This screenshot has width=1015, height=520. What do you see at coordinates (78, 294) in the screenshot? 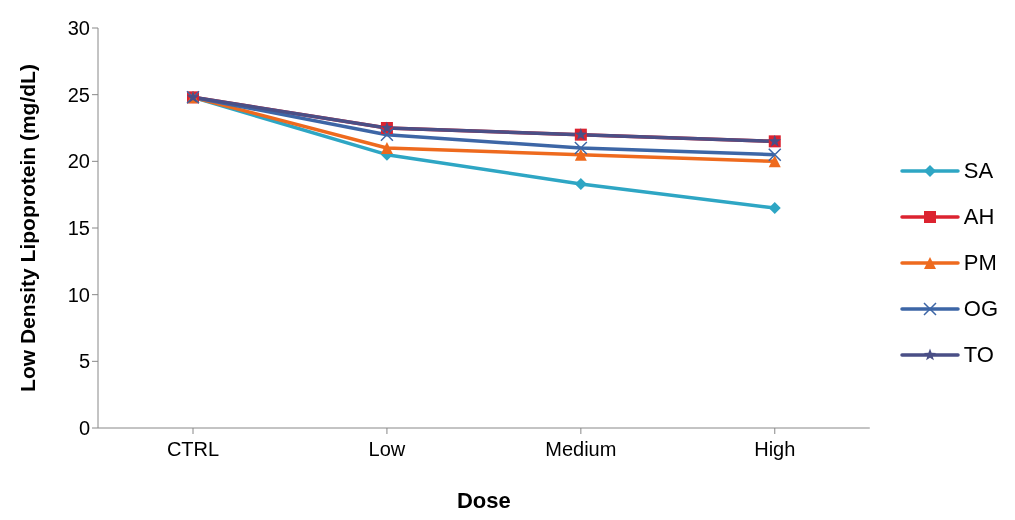
I see `y-tick-label: 10` at bounding box center [78, 294].